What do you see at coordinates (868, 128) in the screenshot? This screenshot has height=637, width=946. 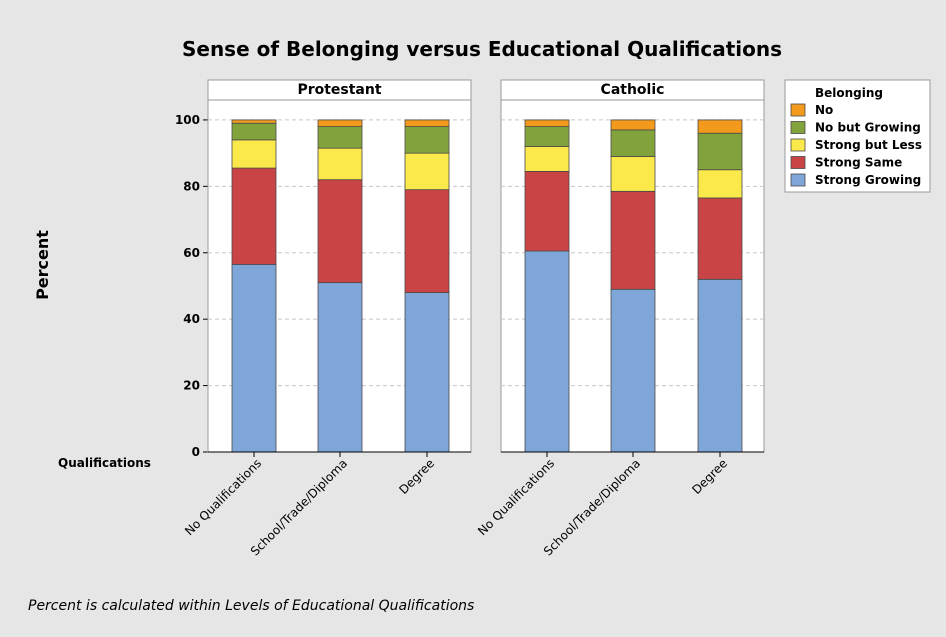 I see `legend-label-no-but-growing: No but Growing` at bounding box center [868, 128].